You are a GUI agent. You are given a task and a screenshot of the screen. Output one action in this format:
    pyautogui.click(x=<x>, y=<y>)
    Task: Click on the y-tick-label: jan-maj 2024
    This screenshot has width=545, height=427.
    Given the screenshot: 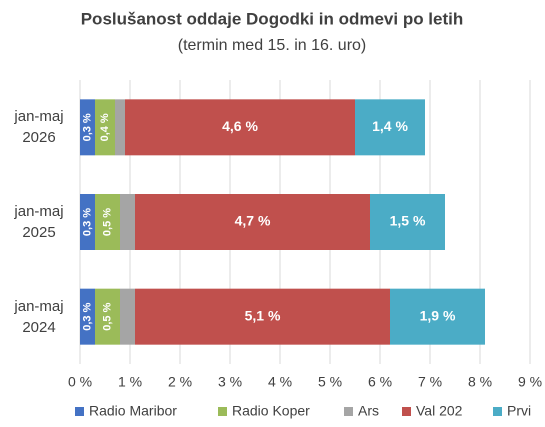 What is the action you would take?
    pyautogui.click(x=39, y=316)
    